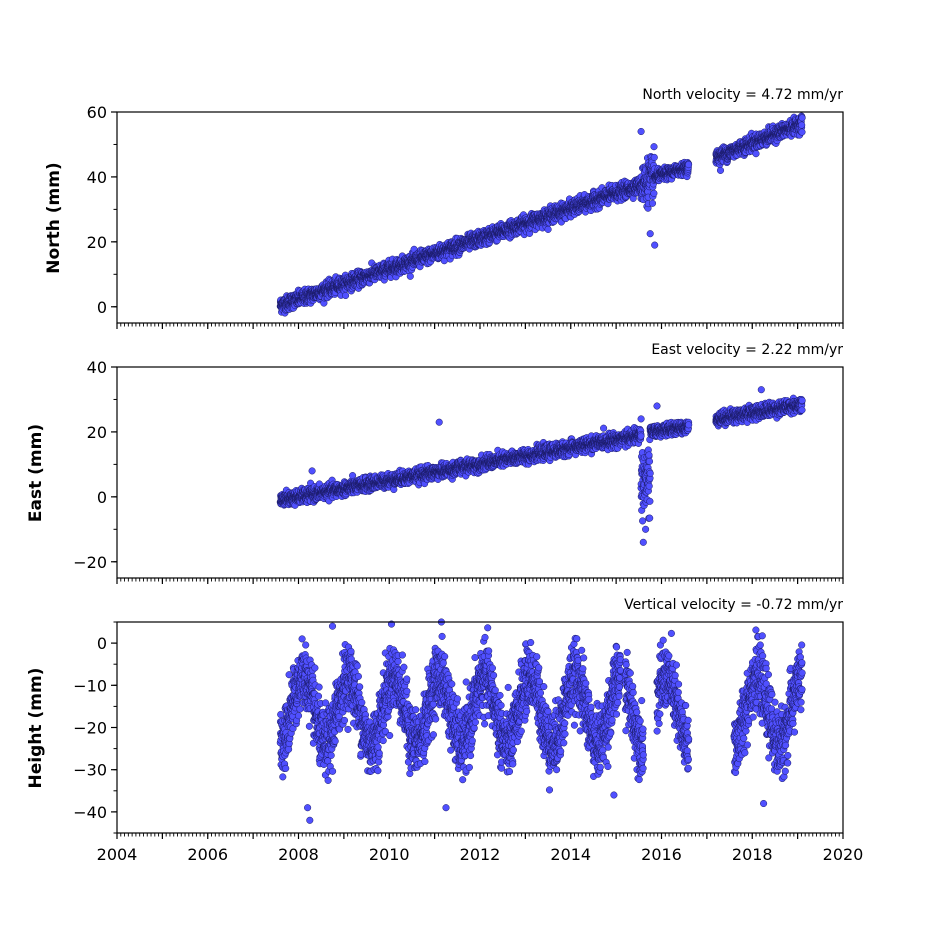  I want to click on north-panel-title: North velocity = 4.72 mm/yr, so click(742, 95).